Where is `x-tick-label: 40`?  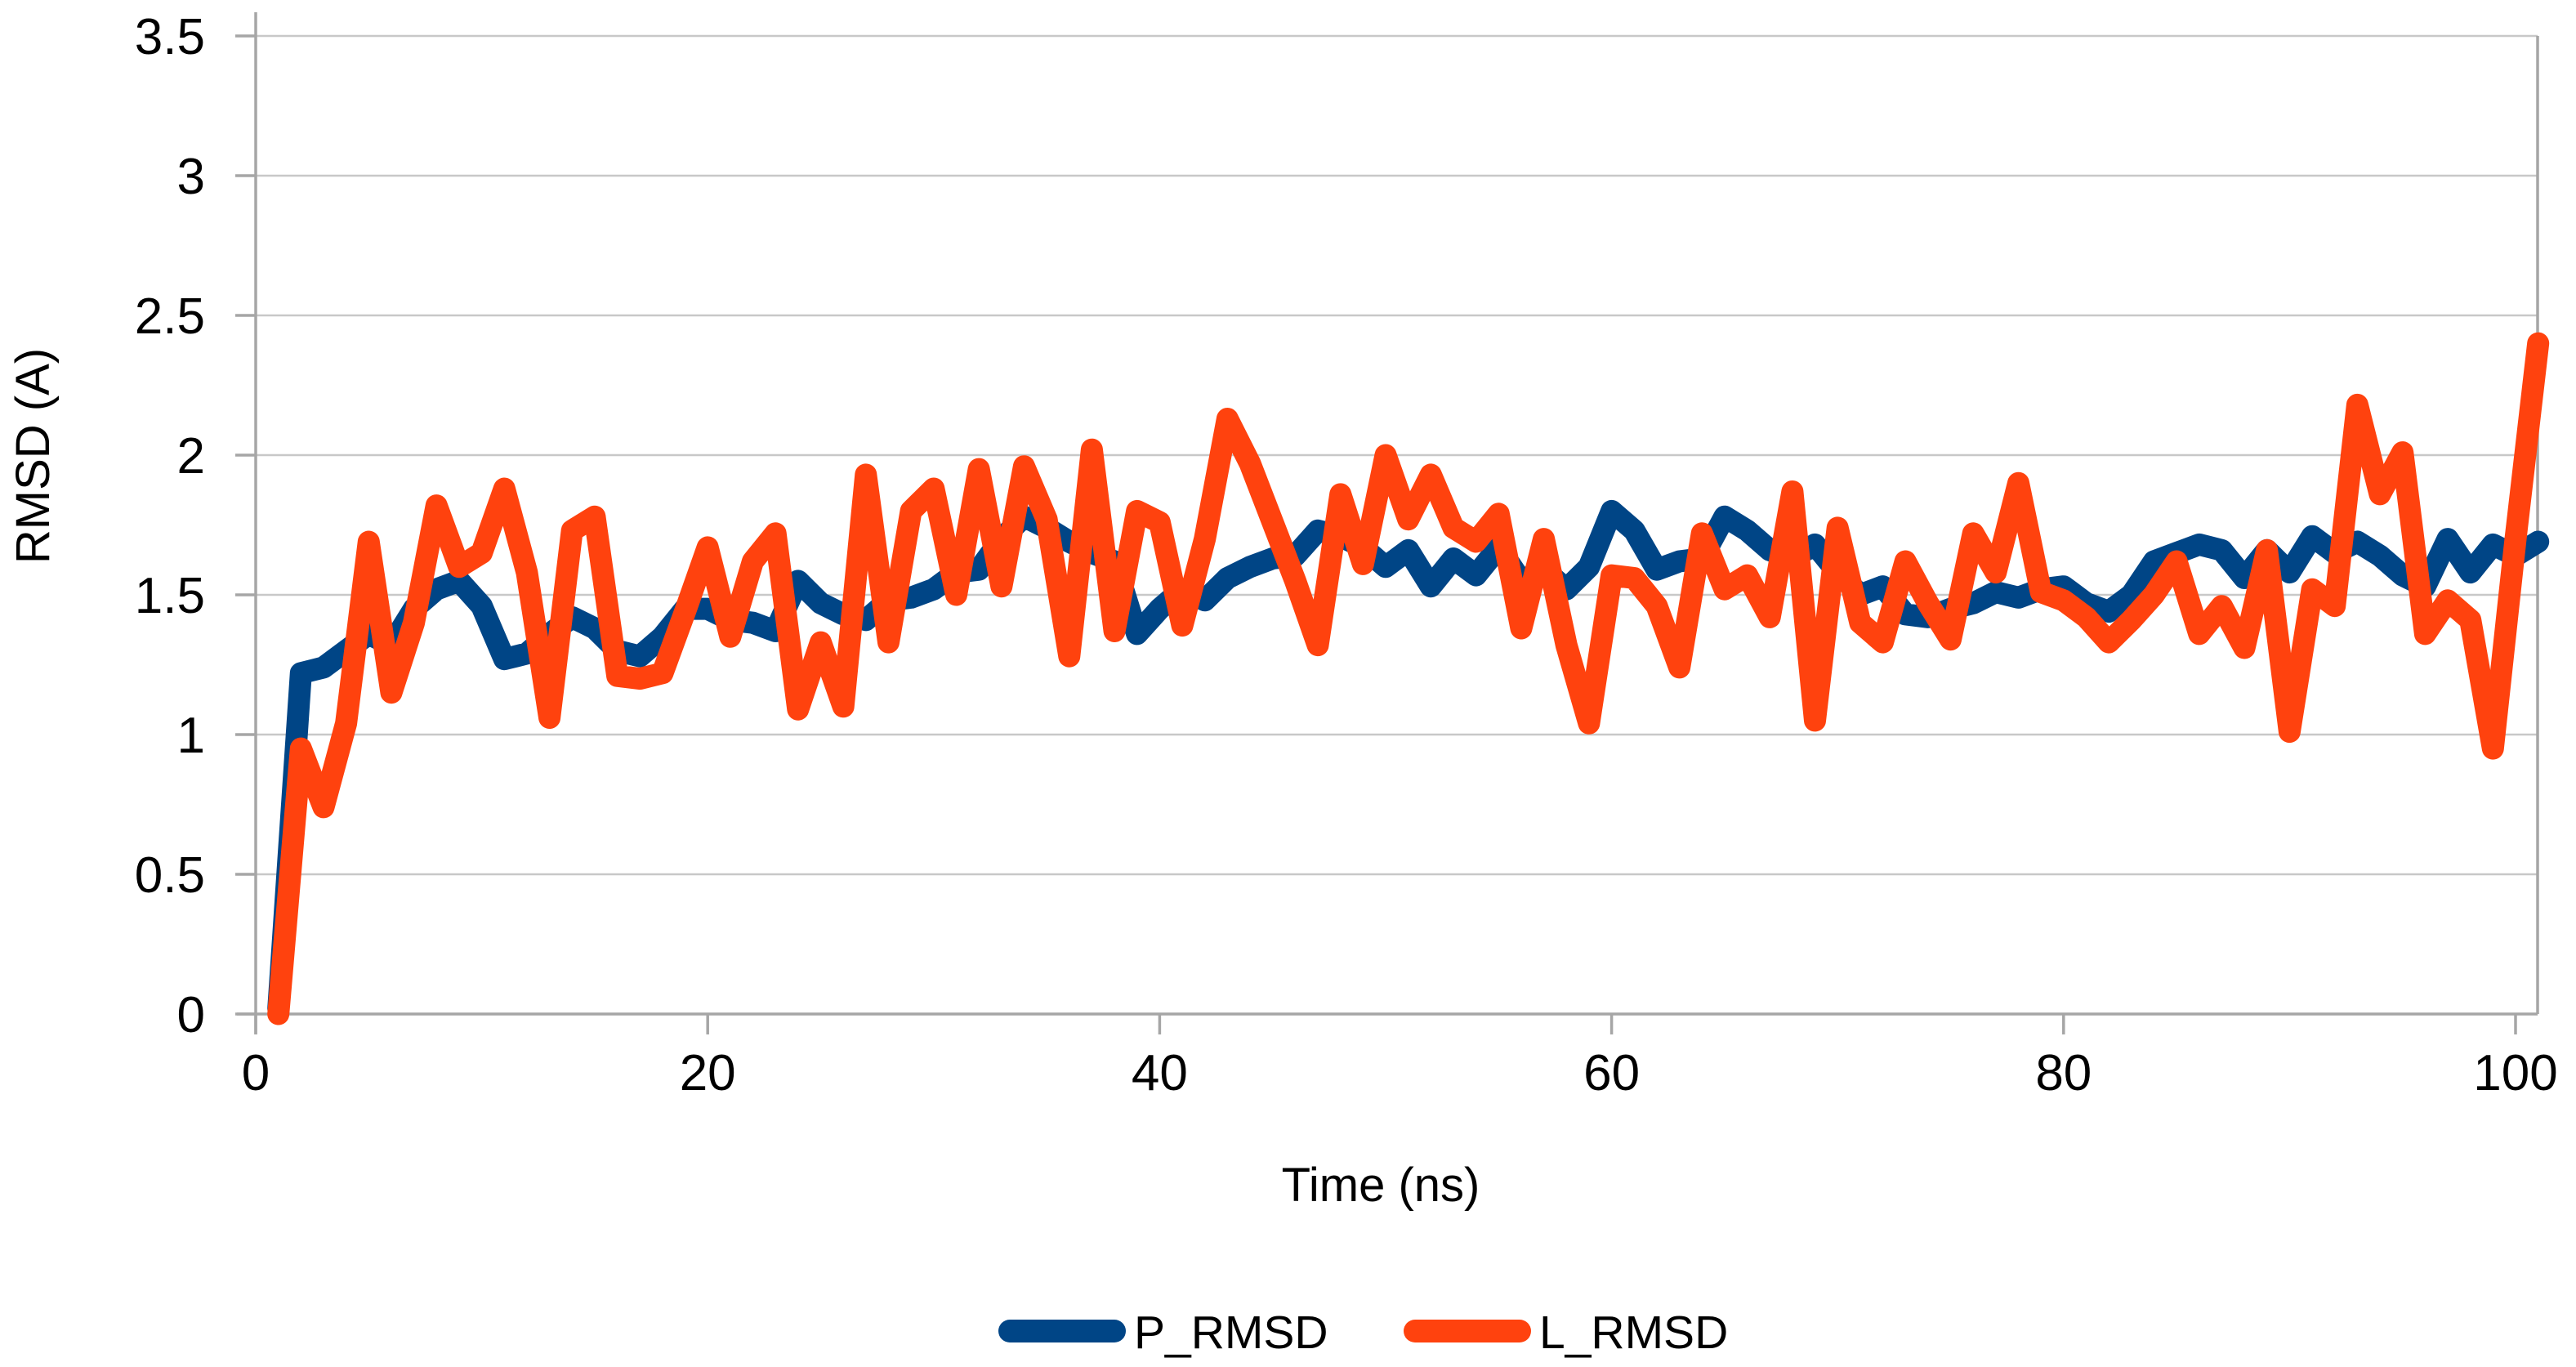
x-tick-label: 40 is located at coordinates (1160, 1073).